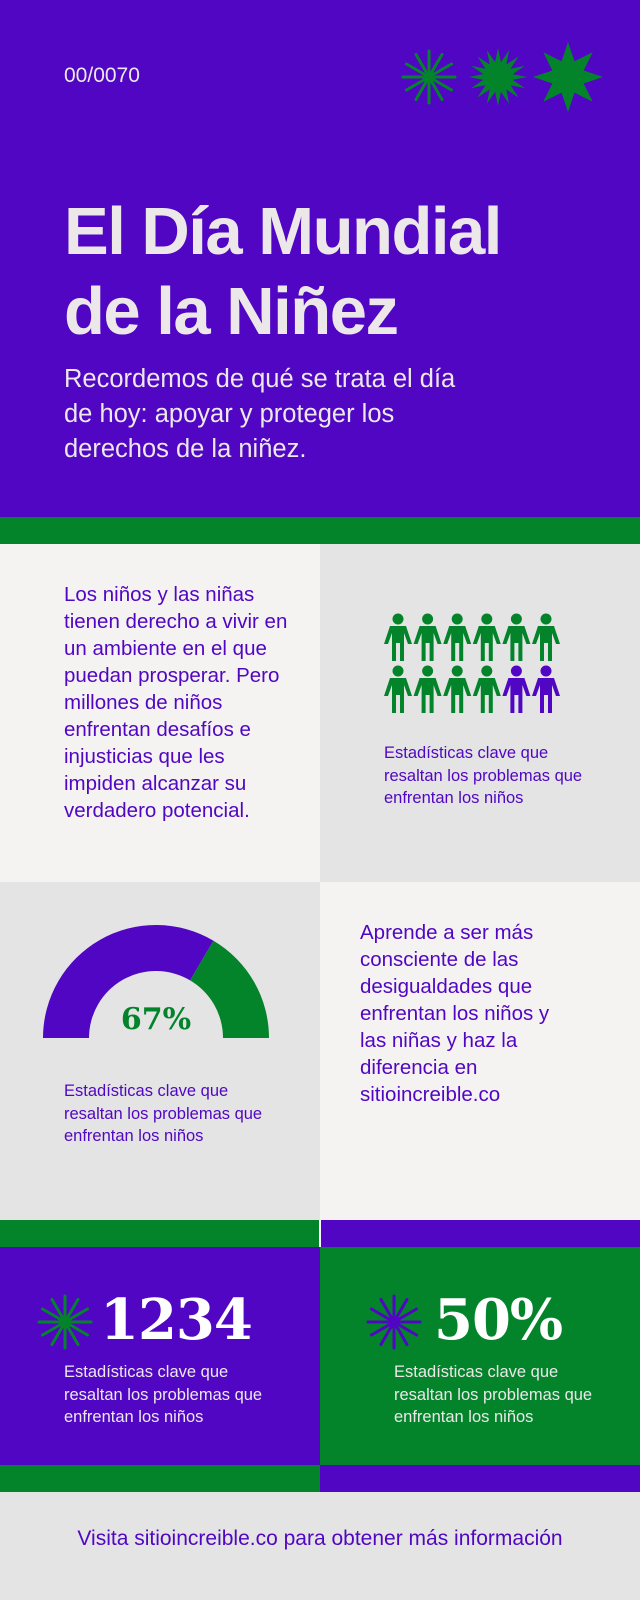  I want to click on code: 00/0070, so click(102, 75).